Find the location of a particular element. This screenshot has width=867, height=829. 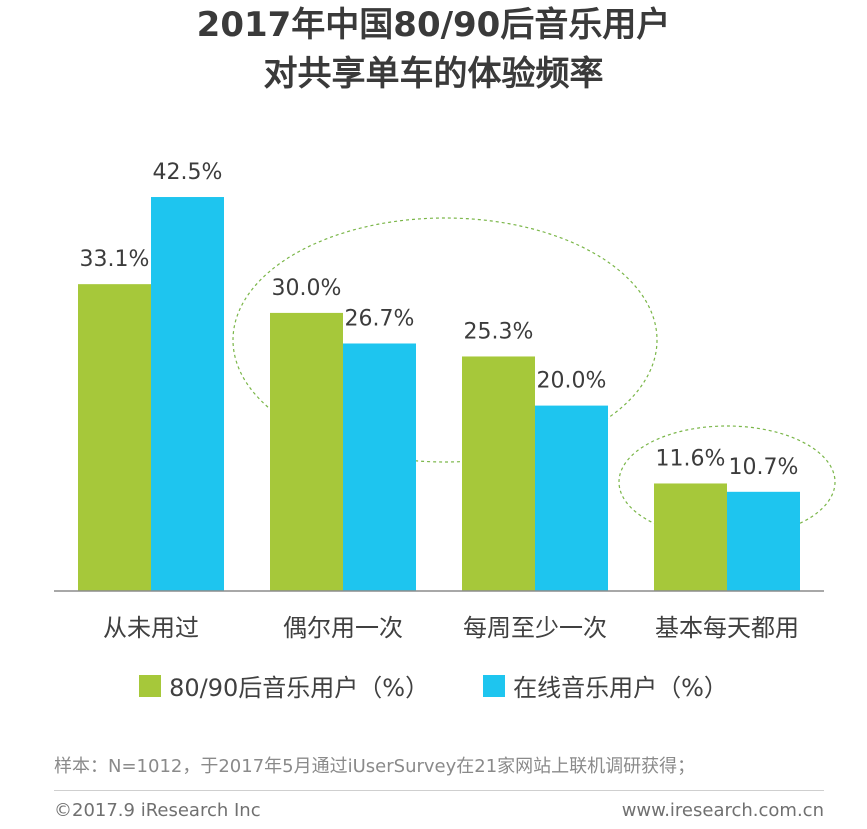

legend-item-series-2: 在线音乐用户（%） is located at coordinates (605, 685).